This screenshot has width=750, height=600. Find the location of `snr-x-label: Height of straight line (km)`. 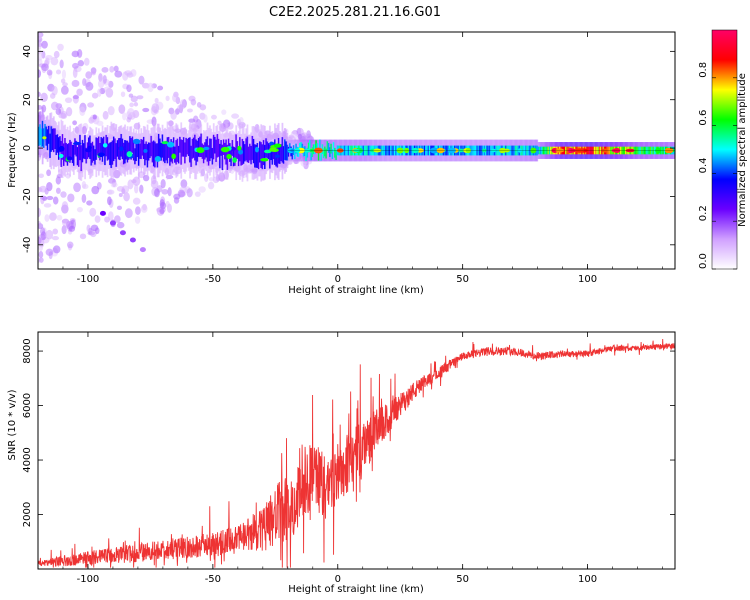

snr-x-label: Height of straight line (km) is located at coordinates (356, 589).